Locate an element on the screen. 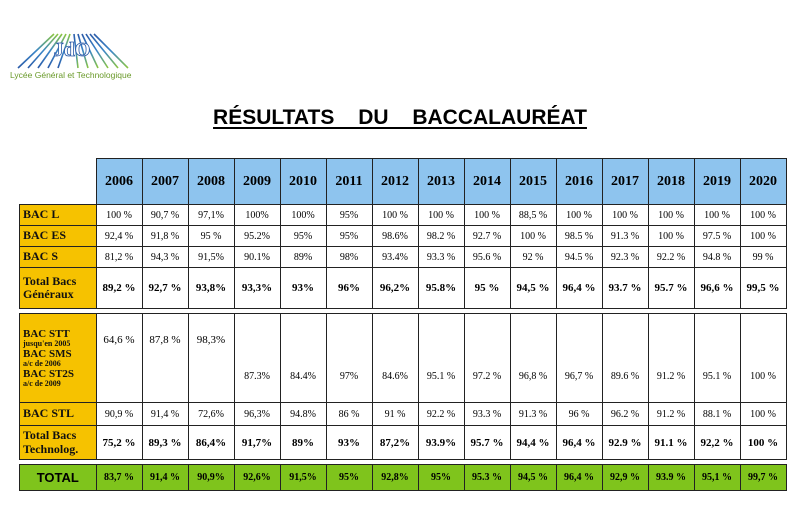 The height and width of the screenshot is (519, 800). school-logo: JdO Lycée Général et Technologique is located at coordinates (76, 57).